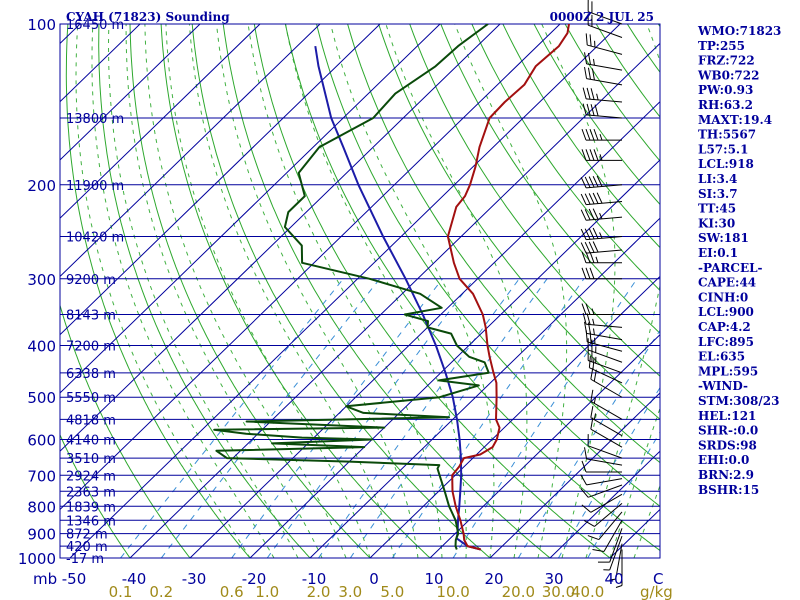 Image resolution: width=800 pixels, height=600 pixels. I want to click on temperature-tick-labels: -50 -40 -30 -20 -10 0 10 20 30 40, so click(343, 579).